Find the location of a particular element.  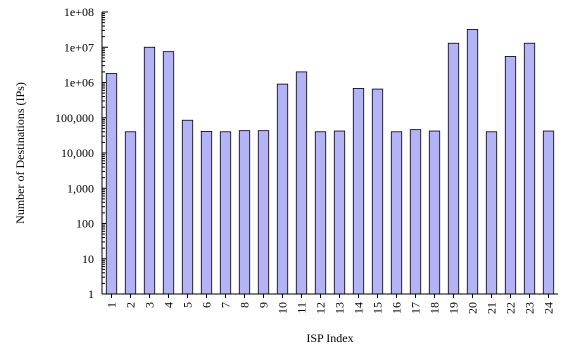

x-tick-label: 11 is located at coordinates (302, 308).